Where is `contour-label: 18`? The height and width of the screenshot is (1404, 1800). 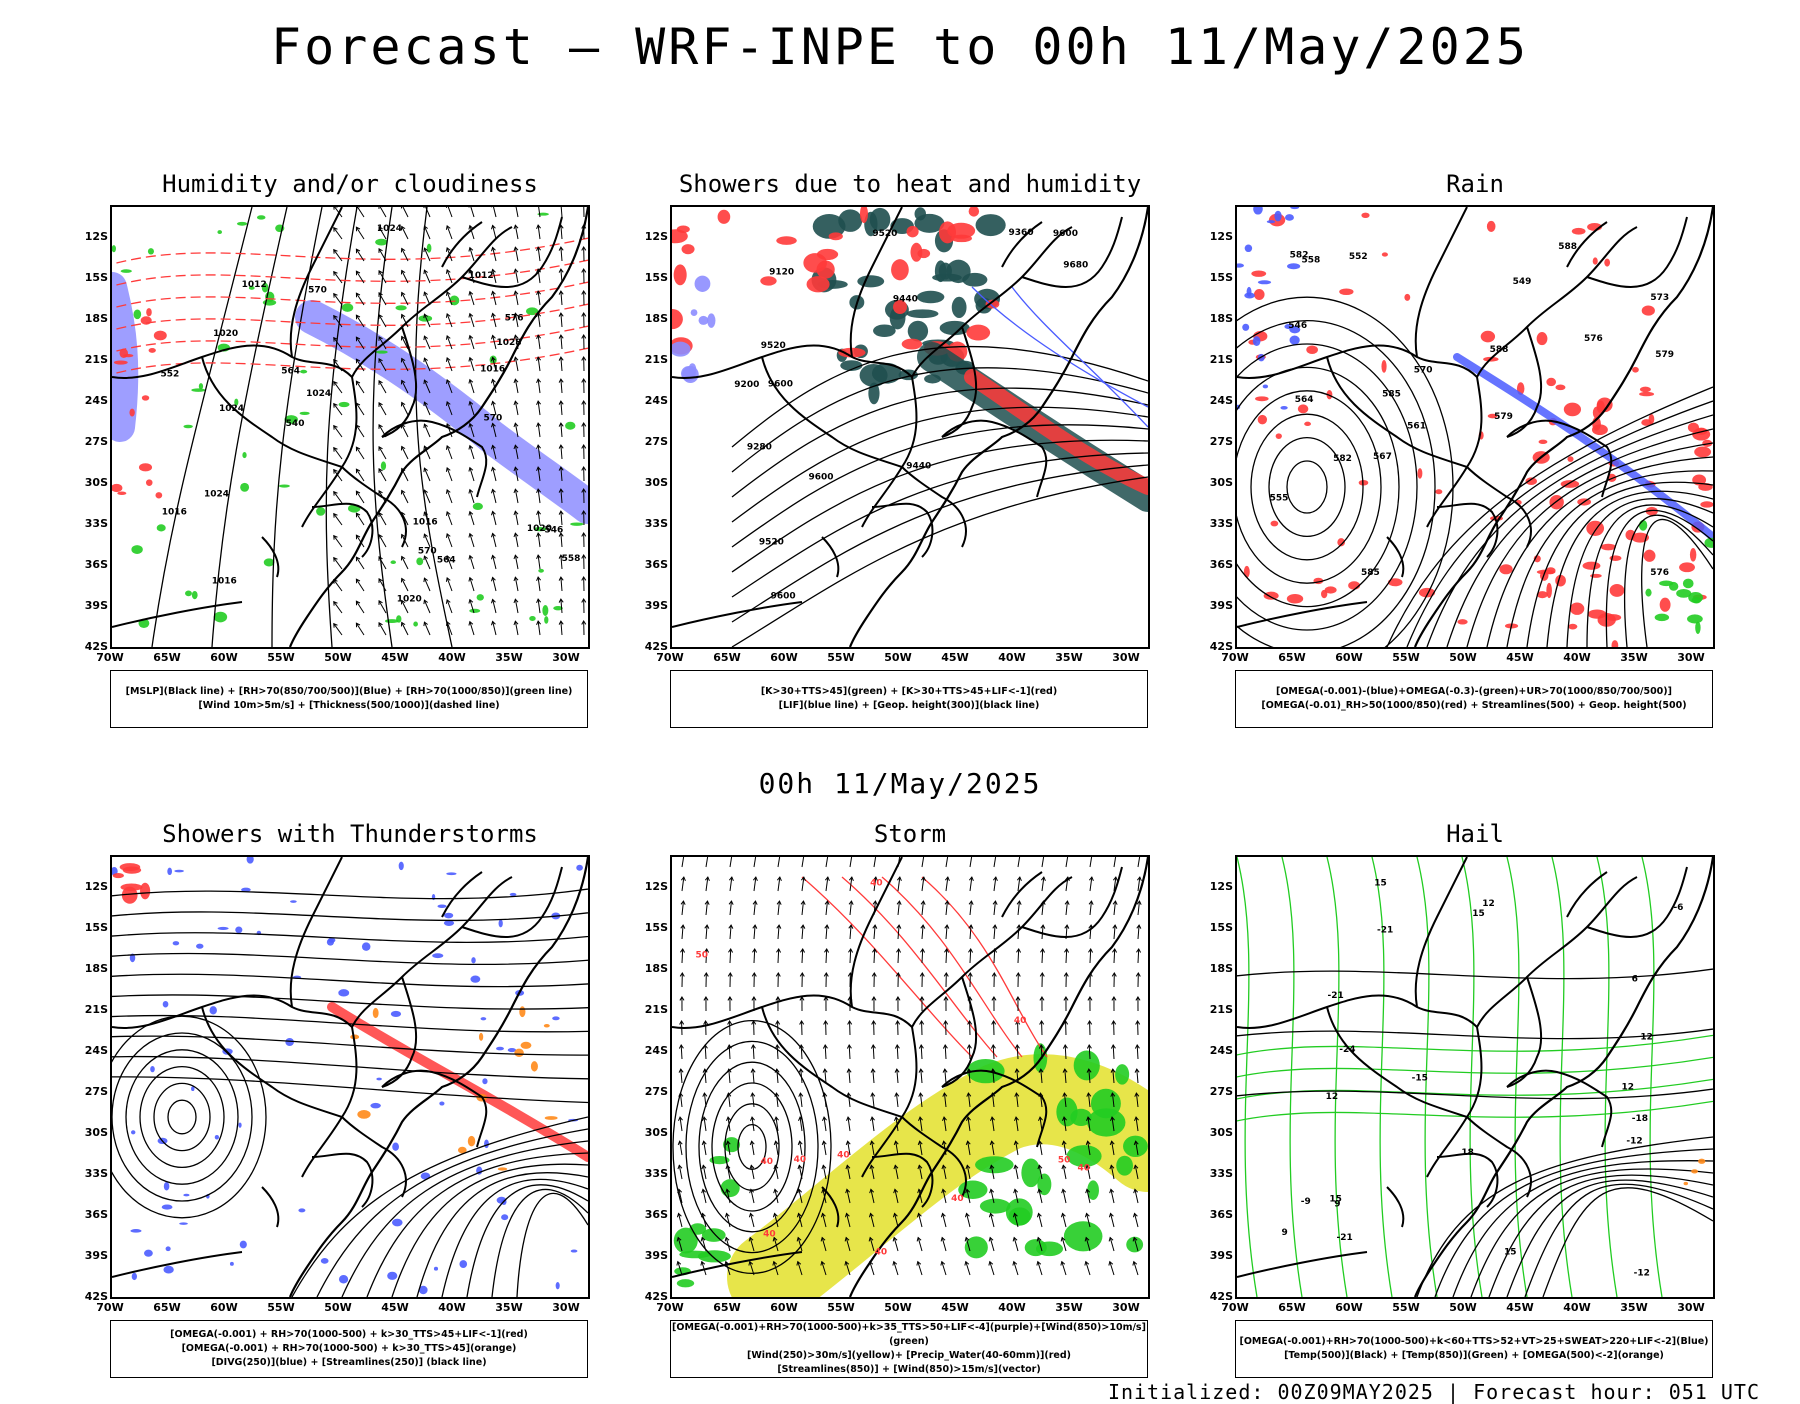
contour-label: 18 is located at coordinates (1467, 1153).